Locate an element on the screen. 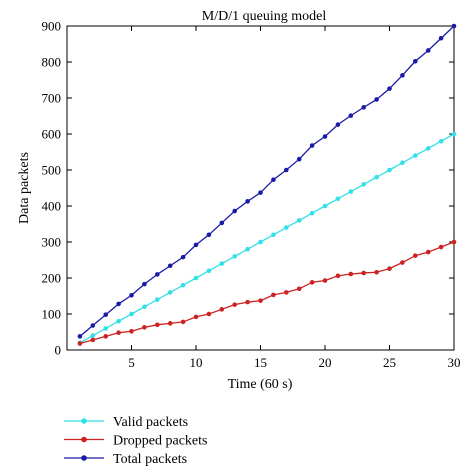 This screenshot has height=474, width=474. y-tick-label: 700 is located at coordinates (52, 98).